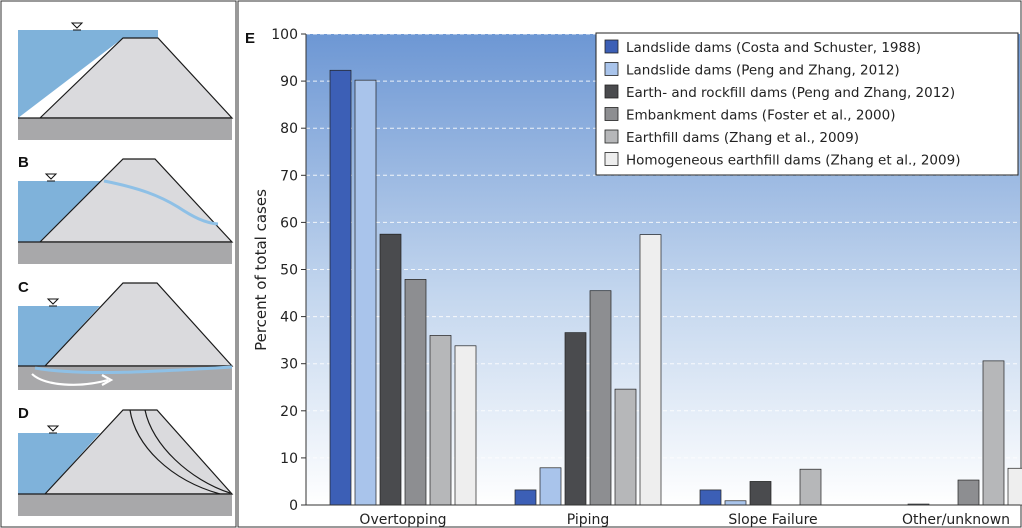 The height and width of the screenshot is (528, 1022). Describe the element at coordinates (742, 138) in the screenshot. I see `legend-label: Earthfill dams (Zhang et al., 2009)` at that location.